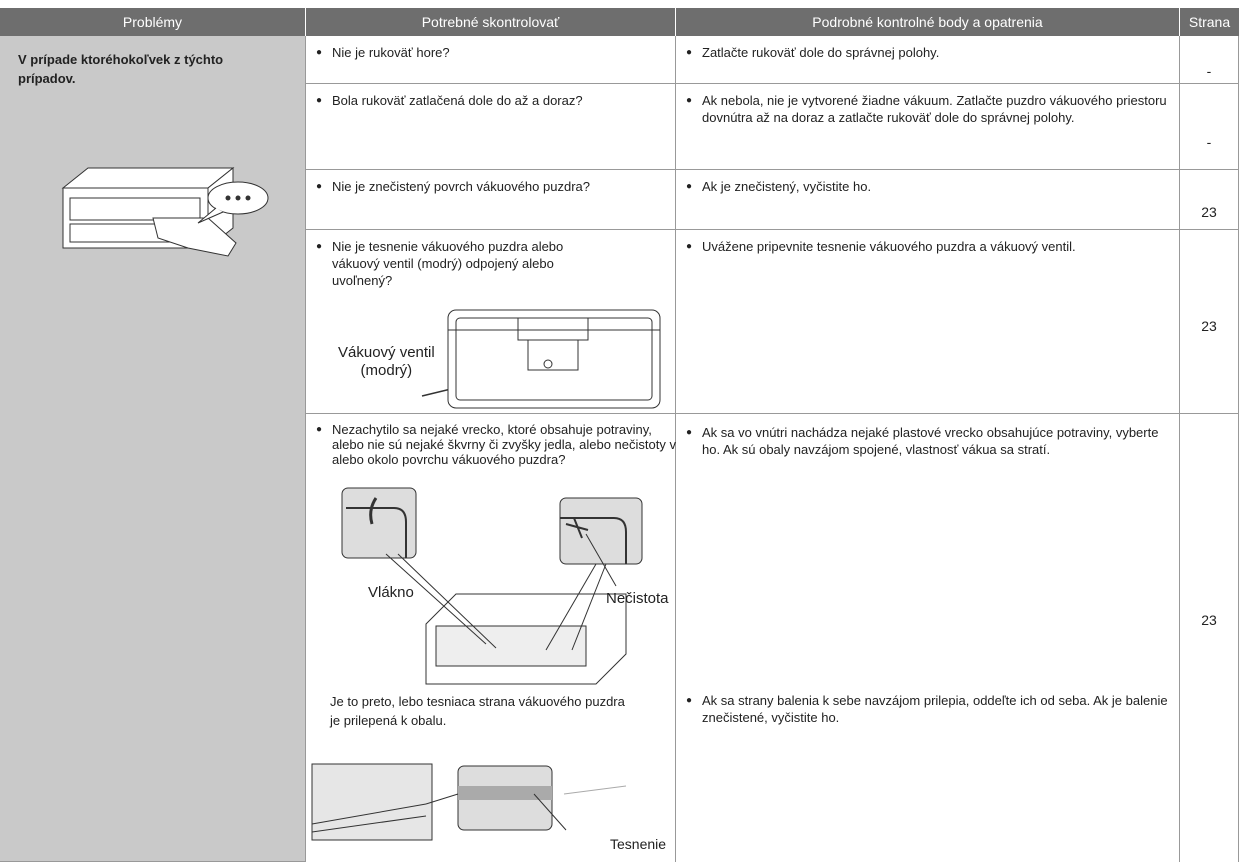 This screenshot has width=1239, height=862. I want to click on header-cell: Problémy, so click(153, 22).